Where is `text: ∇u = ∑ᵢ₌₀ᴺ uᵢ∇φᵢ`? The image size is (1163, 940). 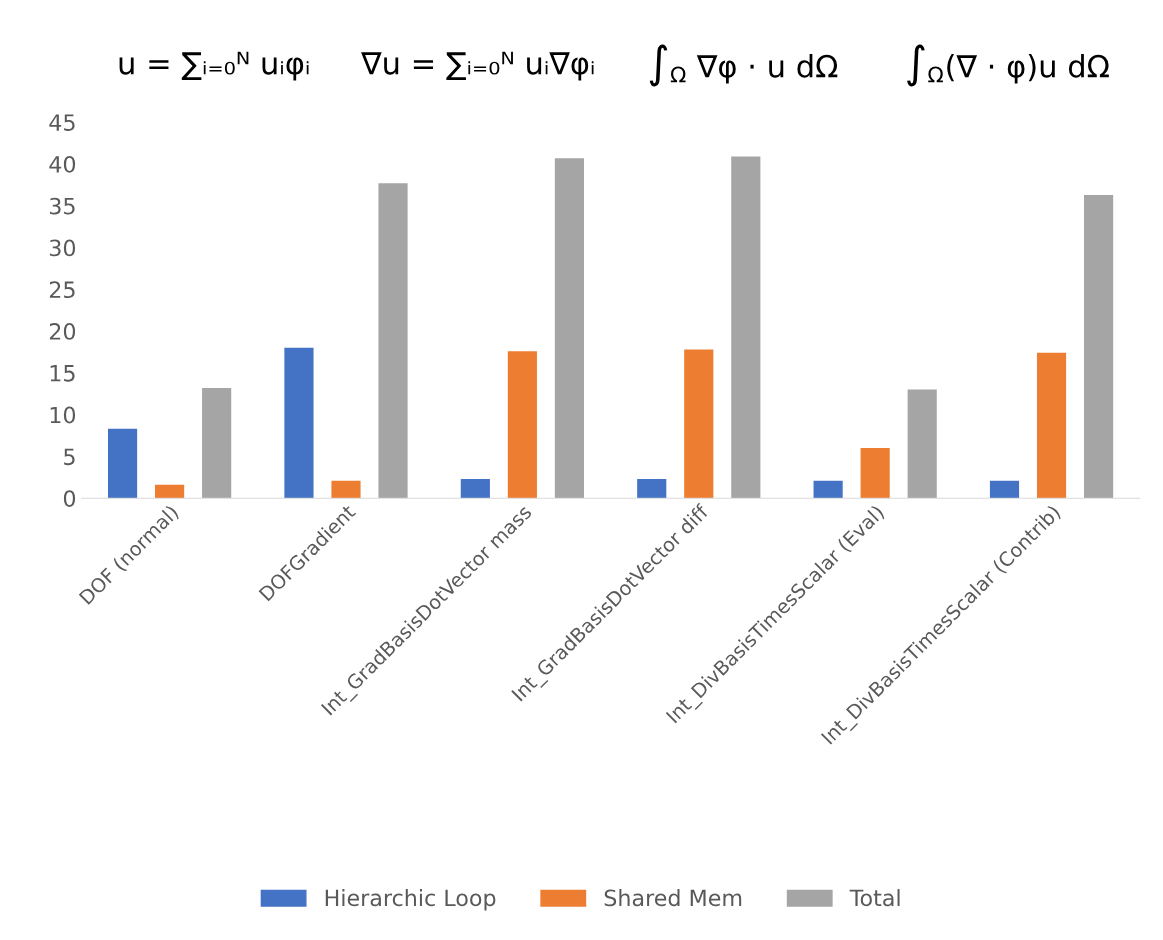
text: ∇u = ∑ᵢ₌₀ᴺ uᵢ∇φᵢ is located at coordinates (477, 66).